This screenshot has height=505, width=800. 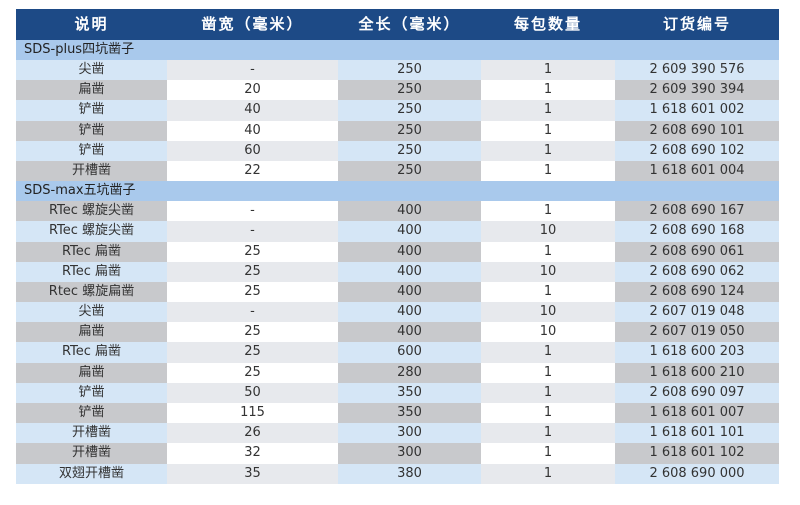 What do you see at coordinates (697, 130) in the screenshot?
I see `cell-order-number: 2 608 690 101` at bounding box center [697, 130].